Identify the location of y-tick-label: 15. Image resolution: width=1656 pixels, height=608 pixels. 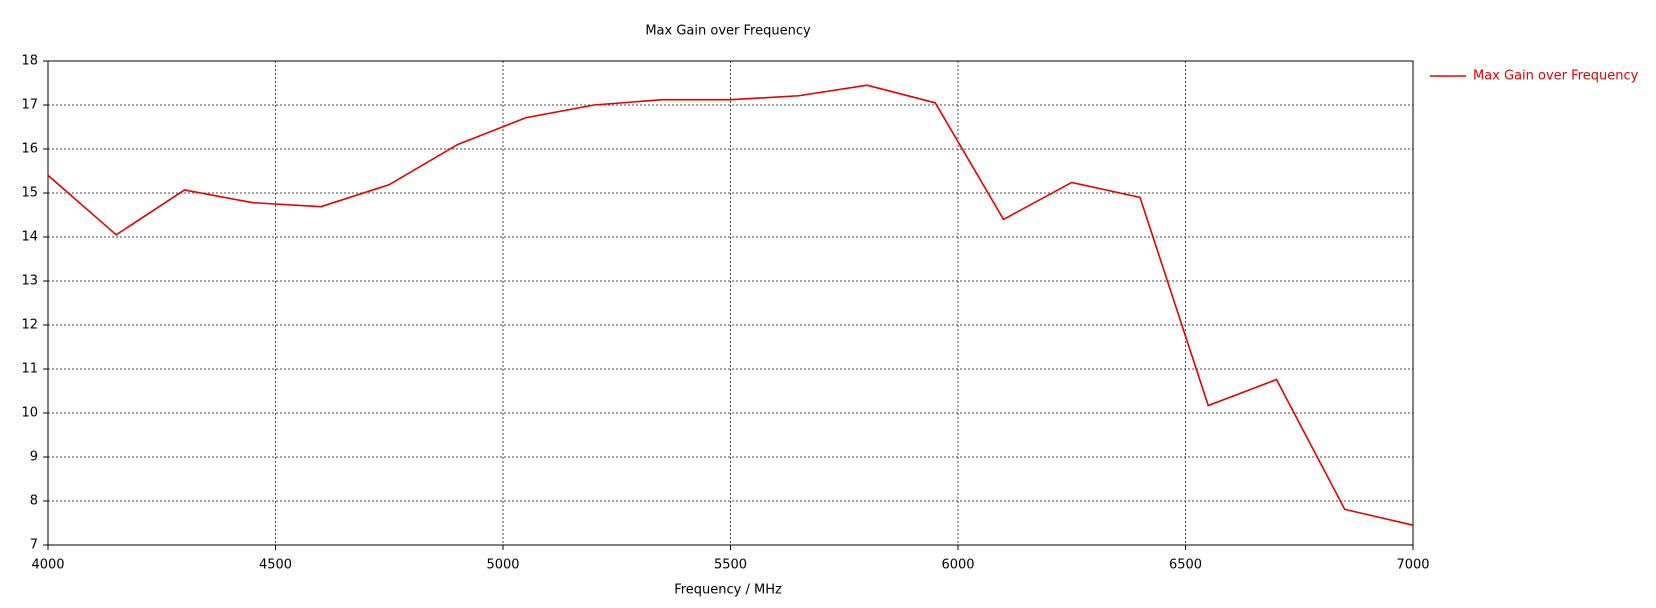
(29, 193).